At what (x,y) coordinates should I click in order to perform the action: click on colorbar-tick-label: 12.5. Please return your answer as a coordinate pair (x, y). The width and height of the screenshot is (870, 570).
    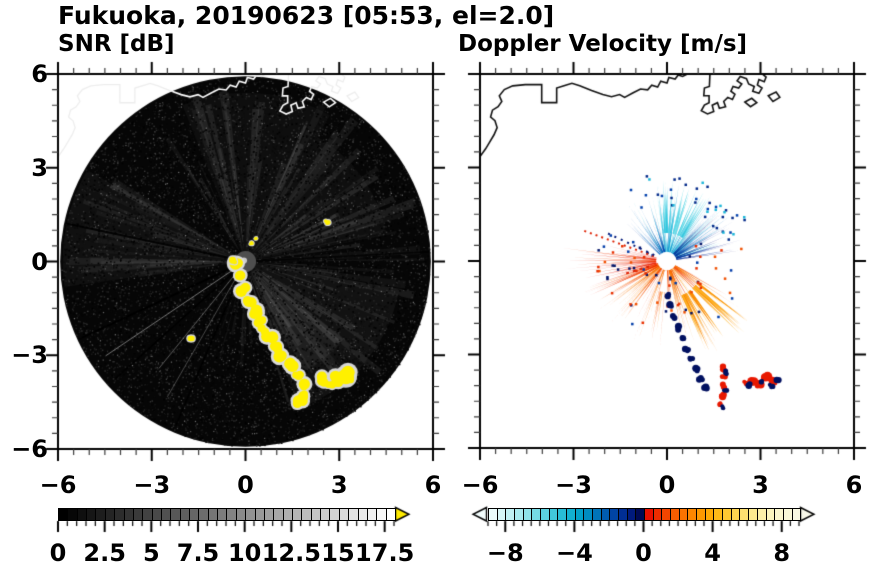
    Looking at the image, I should click on (291, 553).